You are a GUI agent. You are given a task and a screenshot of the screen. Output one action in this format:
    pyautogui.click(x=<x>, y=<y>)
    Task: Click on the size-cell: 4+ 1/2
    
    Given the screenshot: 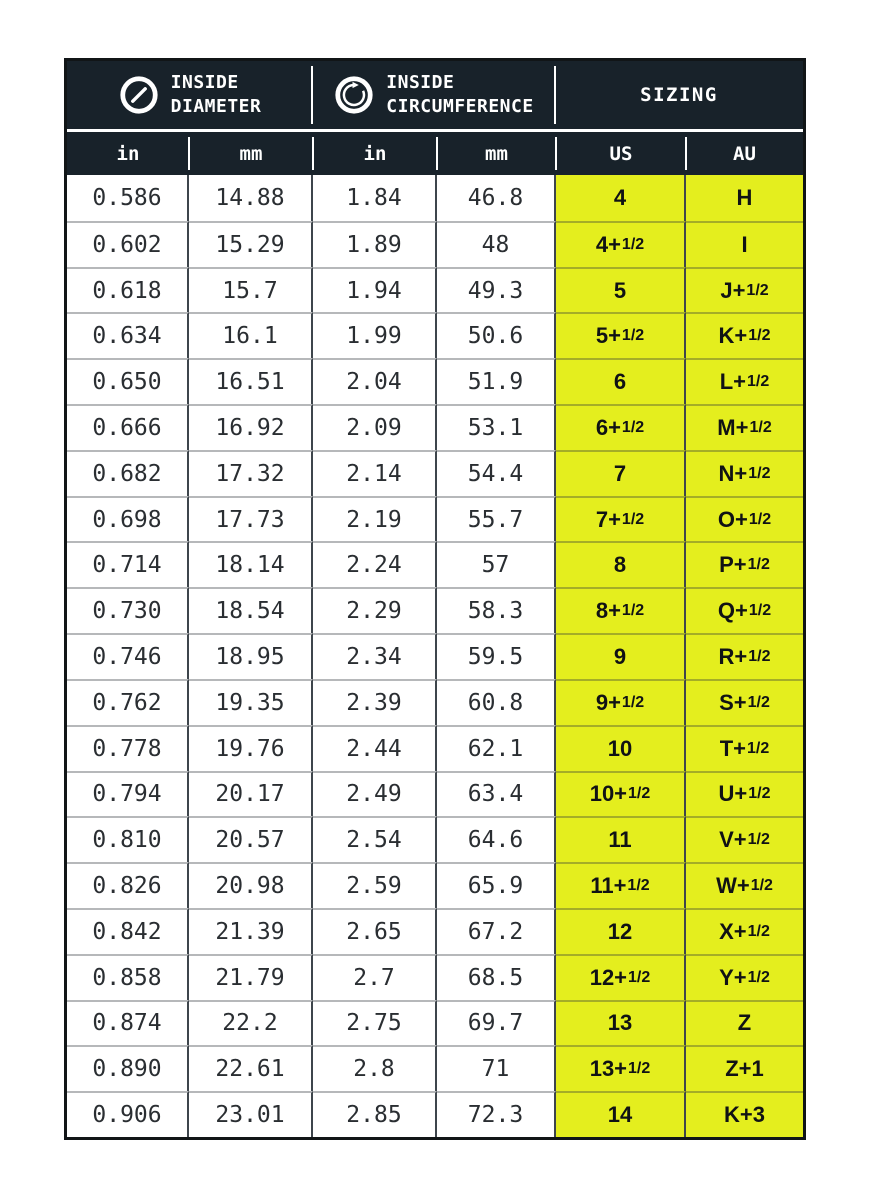 What is the action you would take?
    pyautogui.click(x=621, y=243)
    